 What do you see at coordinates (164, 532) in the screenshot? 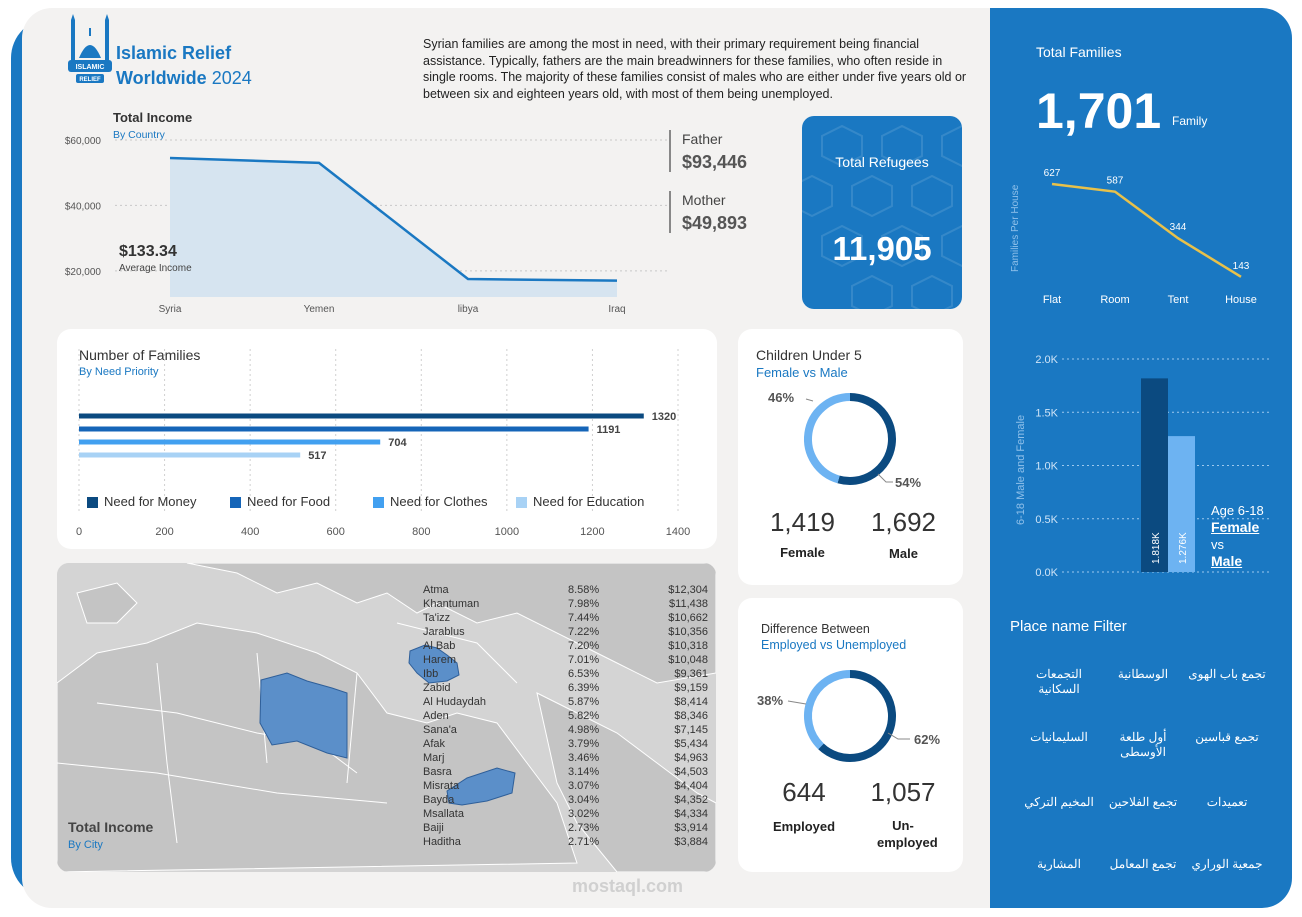
I see `needs-xtick-label: 200` at bounding box center [164, 532].